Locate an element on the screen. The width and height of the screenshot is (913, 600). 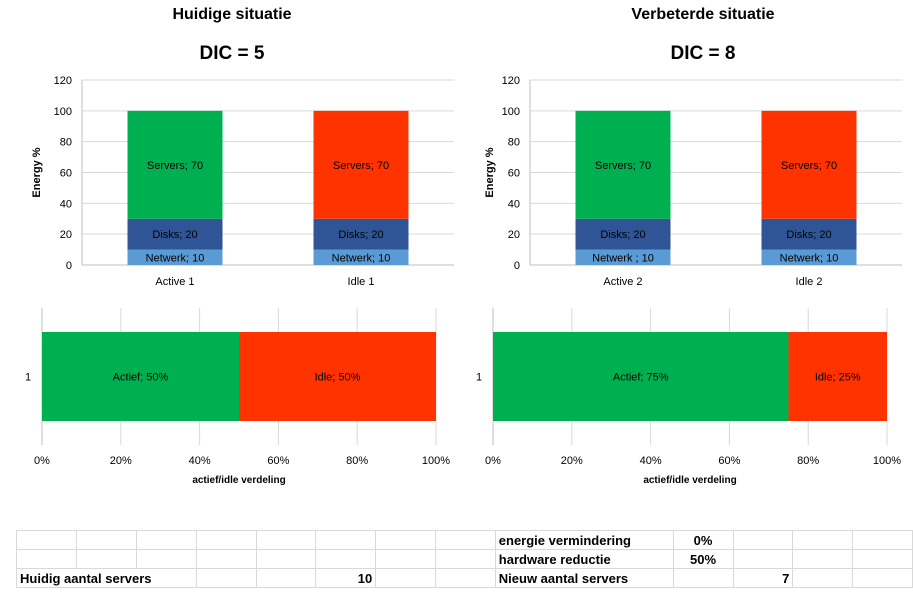
data-label: Idle; 25% is located at coordinates (838, 378).